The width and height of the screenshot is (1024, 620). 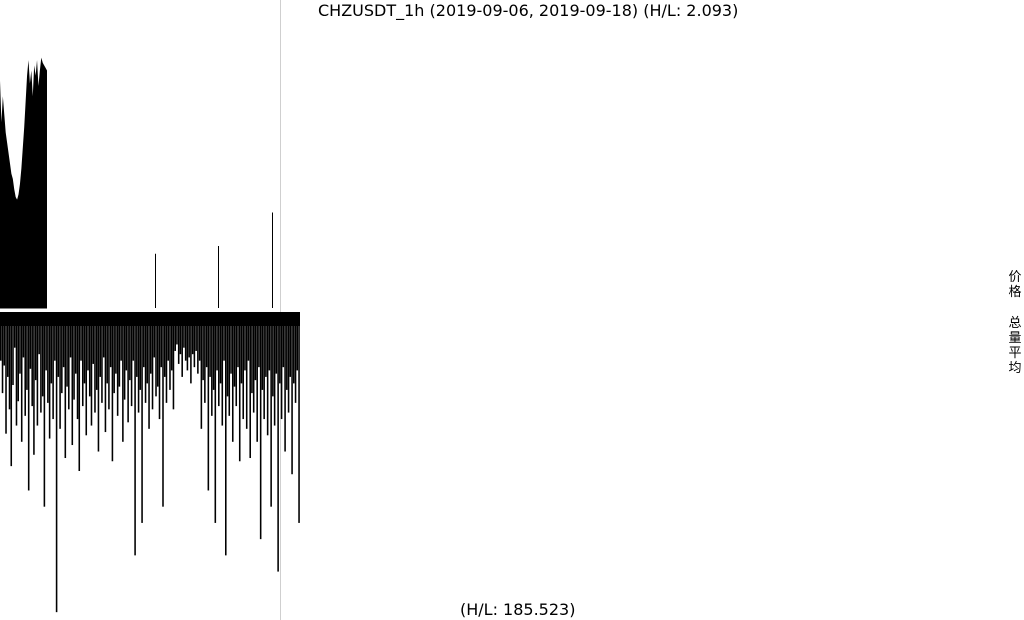 What do you see at coordinates (518, 609) in the screenshot?
I see `volume-hl-label: (H/L: 185.523)` at bounding box center [518, 609].